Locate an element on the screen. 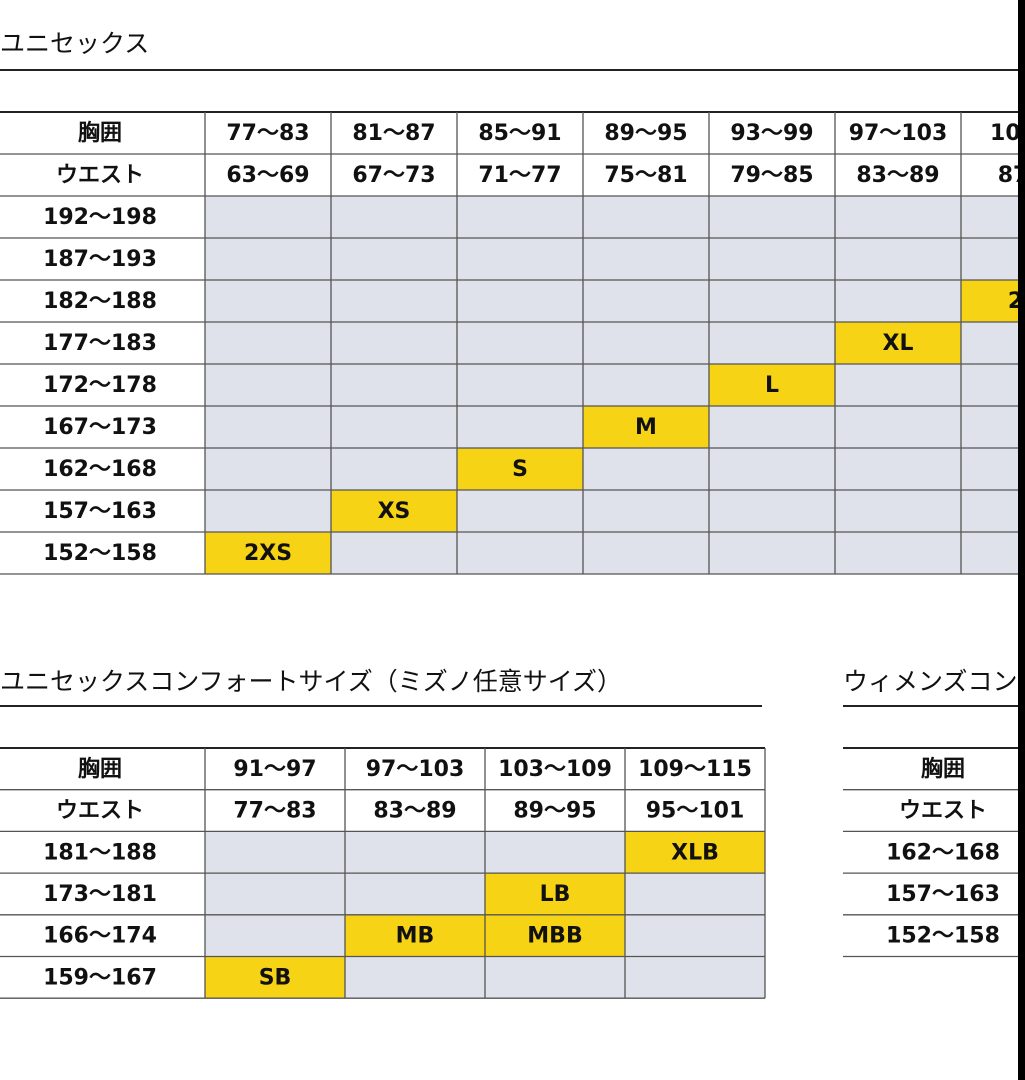 Image resolution: width=1025 pixels, height=1080 pixels. height-label: 166～174 is located at coordinates (100, 936).